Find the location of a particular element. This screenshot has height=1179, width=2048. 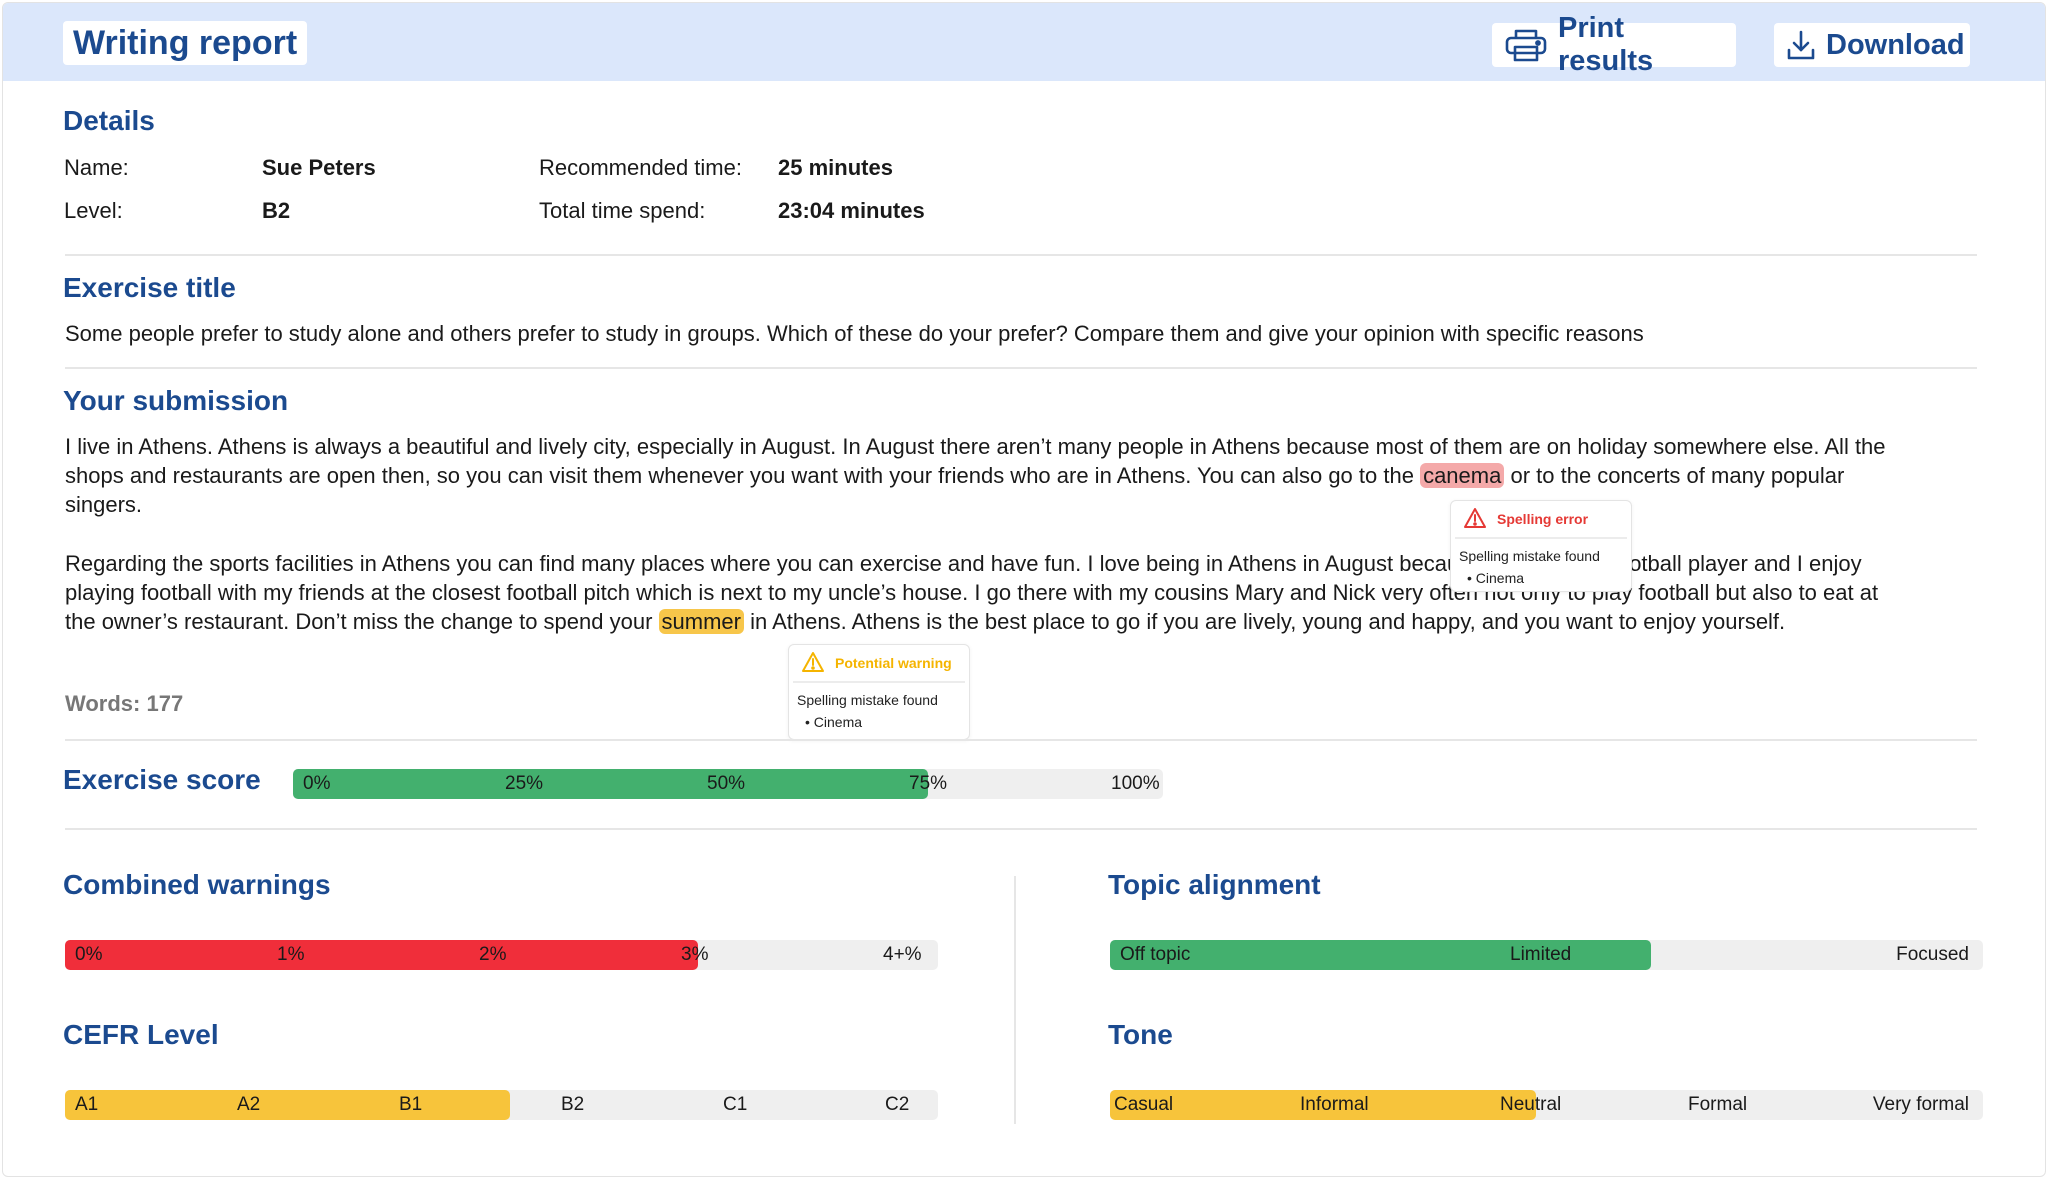

cefr-level-heading: CEFR Level is located at coordinates (141, 1034).